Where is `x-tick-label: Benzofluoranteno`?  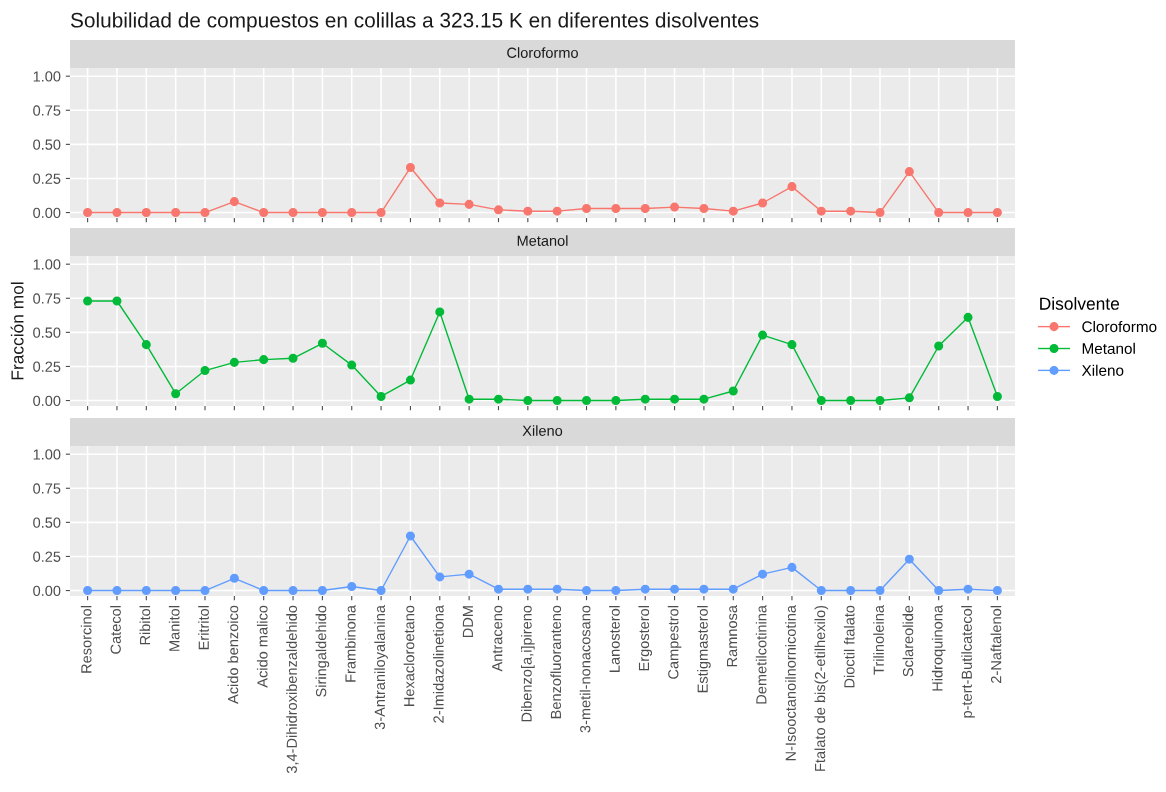 x-tick-label: Benzofluoranteno is located at coordinates (556, 662).